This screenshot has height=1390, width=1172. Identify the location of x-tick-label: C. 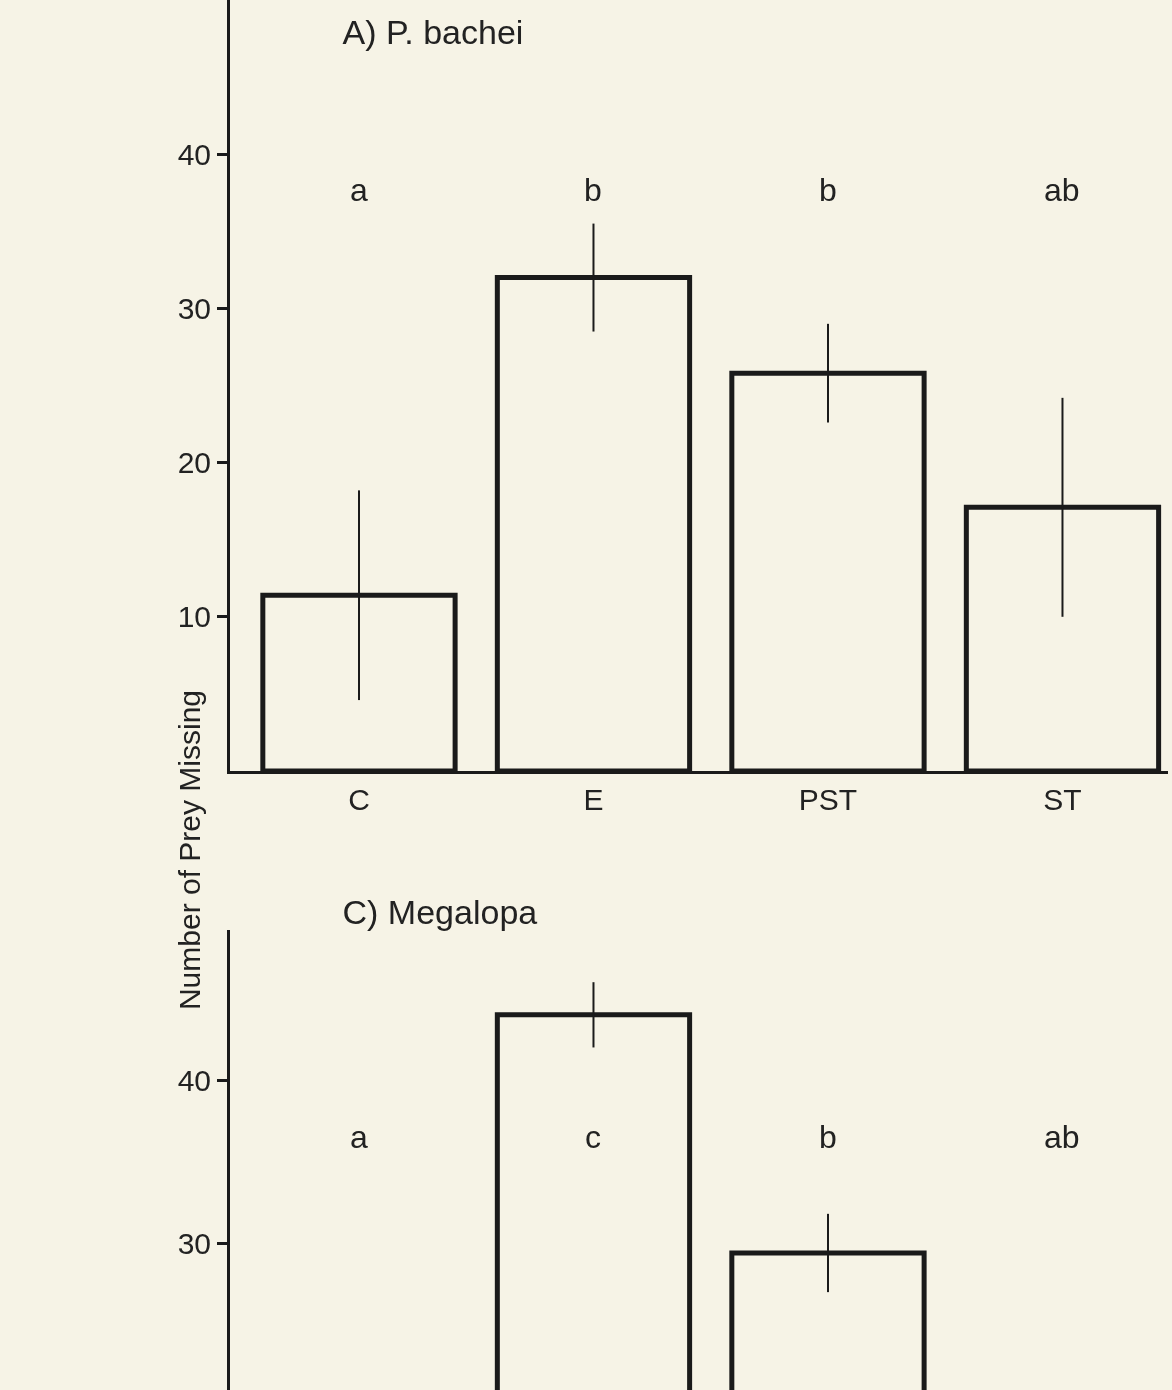
(359, 799).